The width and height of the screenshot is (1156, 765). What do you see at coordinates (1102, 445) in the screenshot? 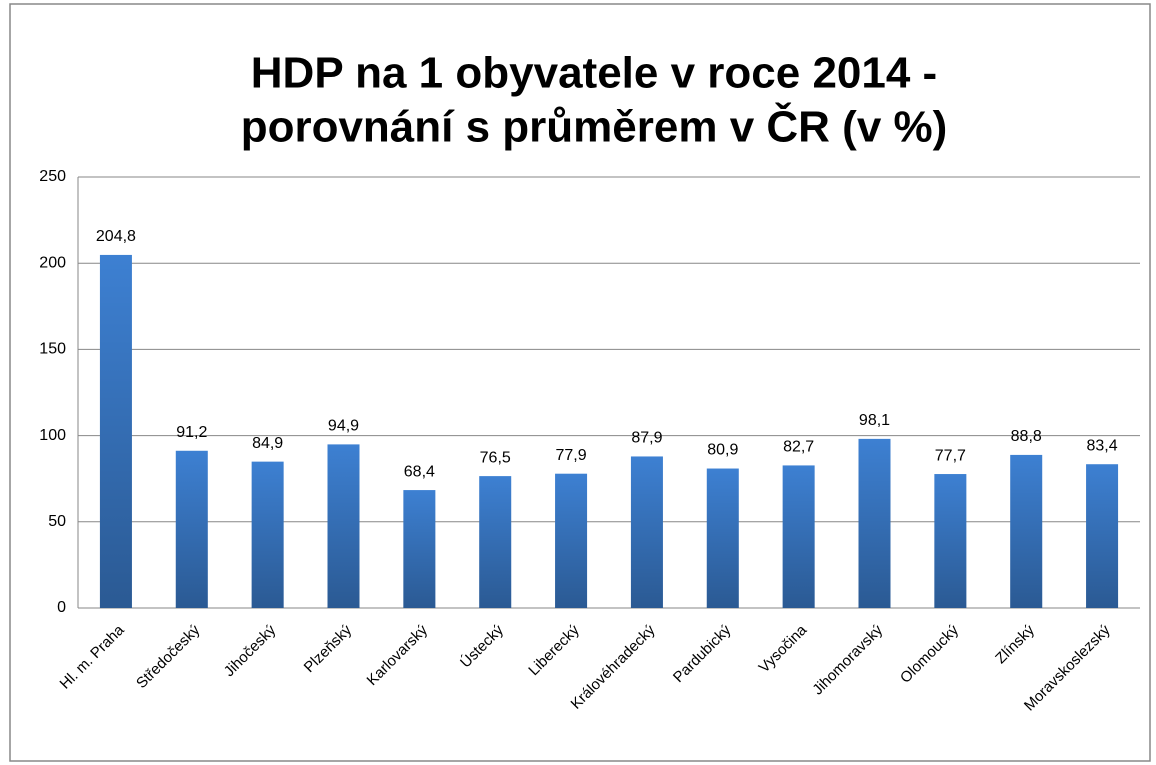
I see `value-label: 83,4` at bounding box center [1102, 445].